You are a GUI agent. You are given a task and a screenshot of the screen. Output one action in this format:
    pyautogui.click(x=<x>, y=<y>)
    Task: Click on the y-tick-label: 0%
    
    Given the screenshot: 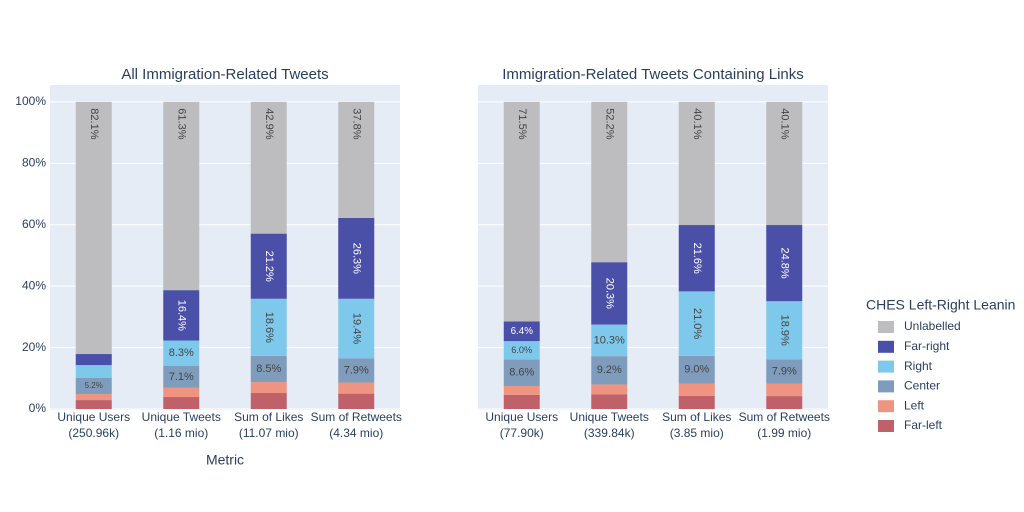 What is the action you would take?
    pyautogui.click(x=38, y=408)
    